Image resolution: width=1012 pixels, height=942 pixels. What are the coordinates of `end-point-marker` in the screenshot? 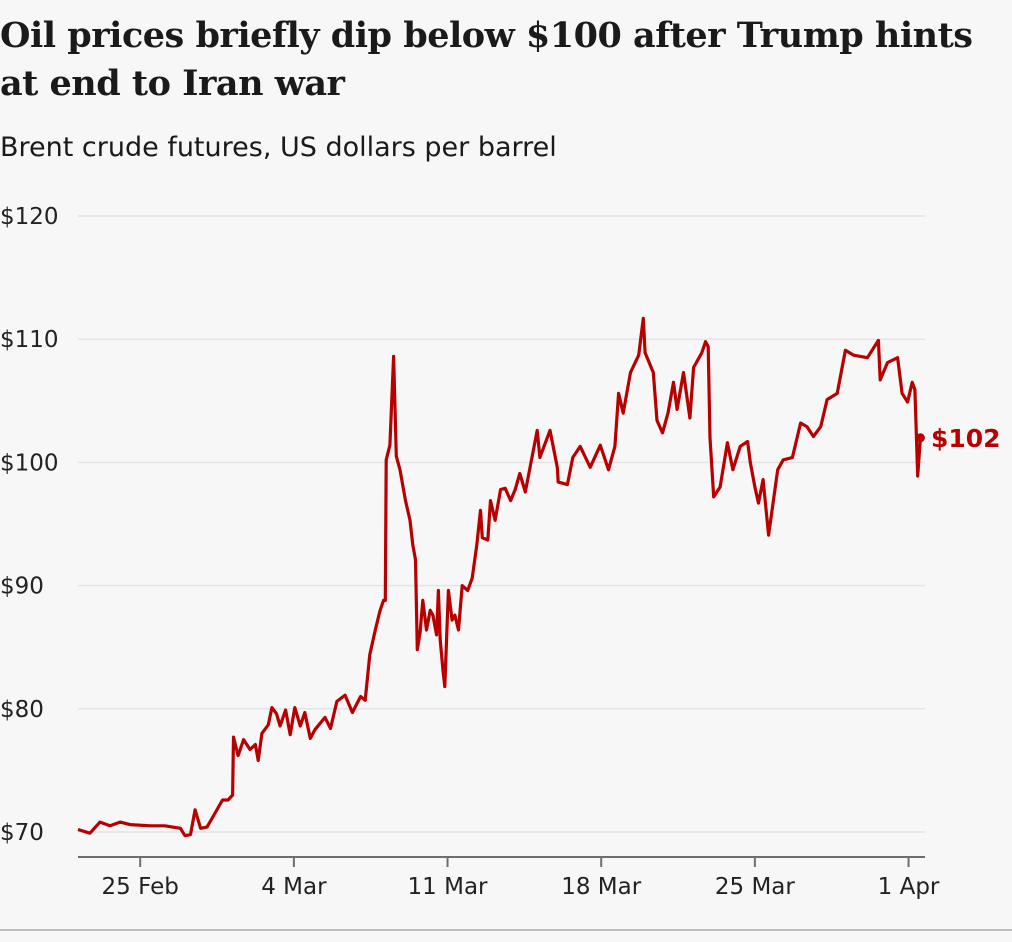 It's located at (920, 438).